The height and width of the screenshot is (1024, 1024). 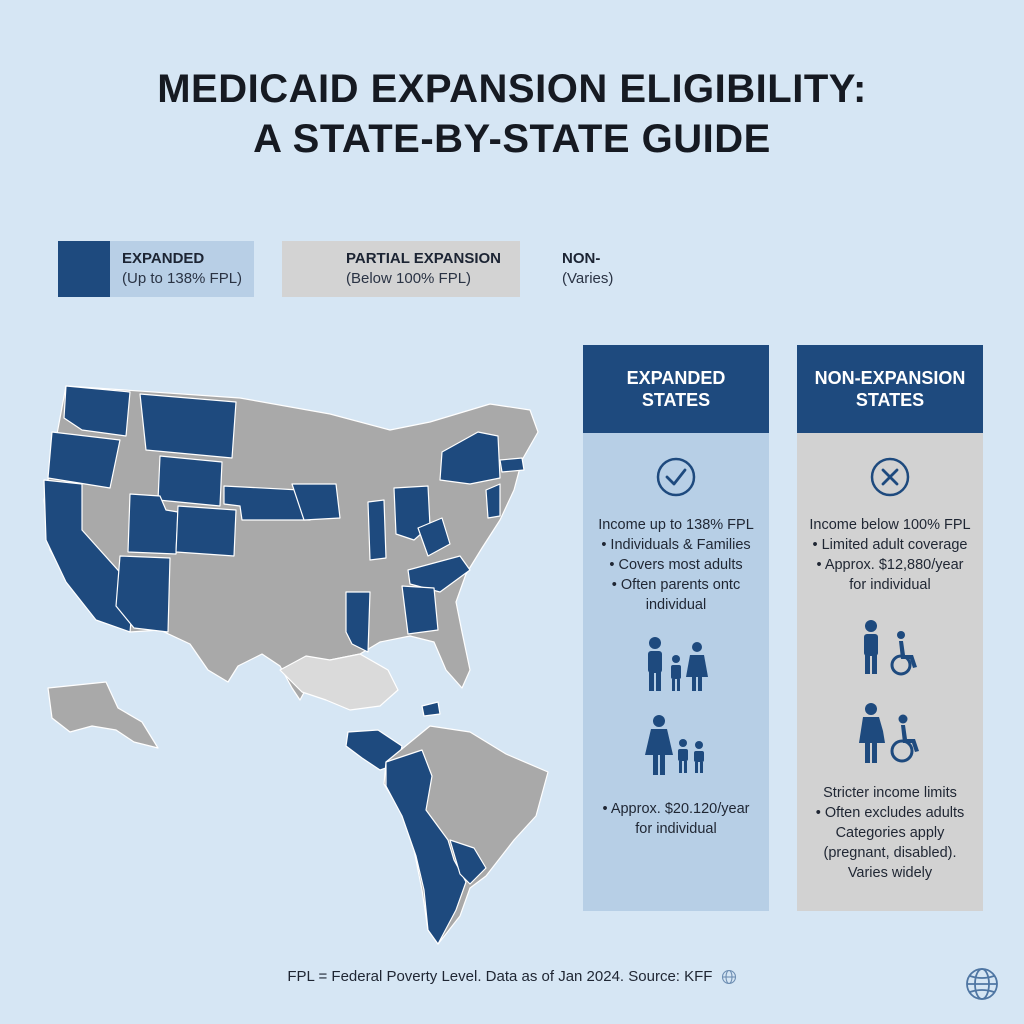 I want to click on panel-non-bottom-line: Varies widely, so click(x=890, y=873).